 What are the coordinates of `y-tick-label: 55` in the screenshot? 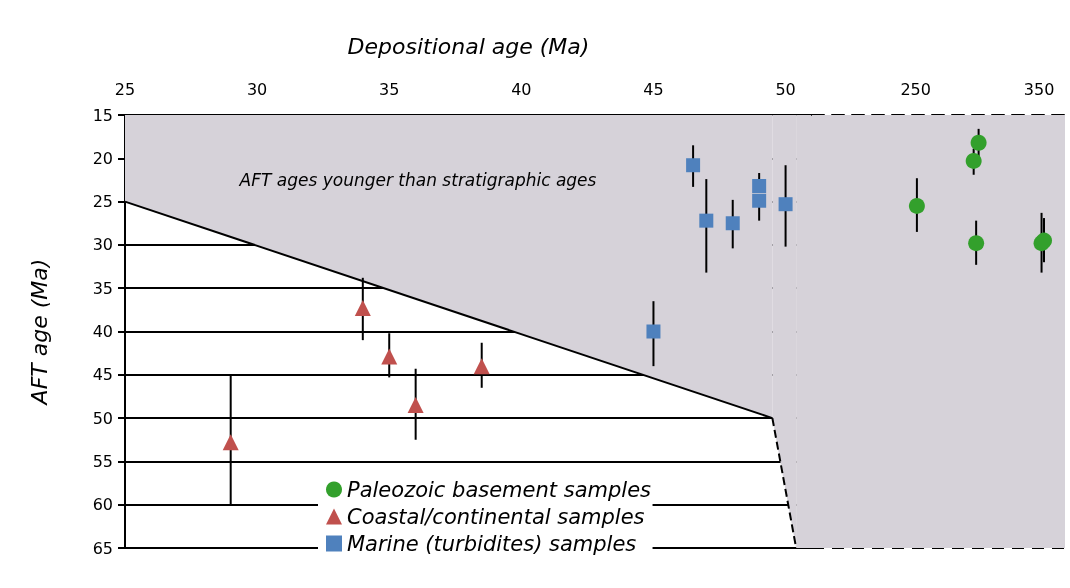 It's located at (102, 461).